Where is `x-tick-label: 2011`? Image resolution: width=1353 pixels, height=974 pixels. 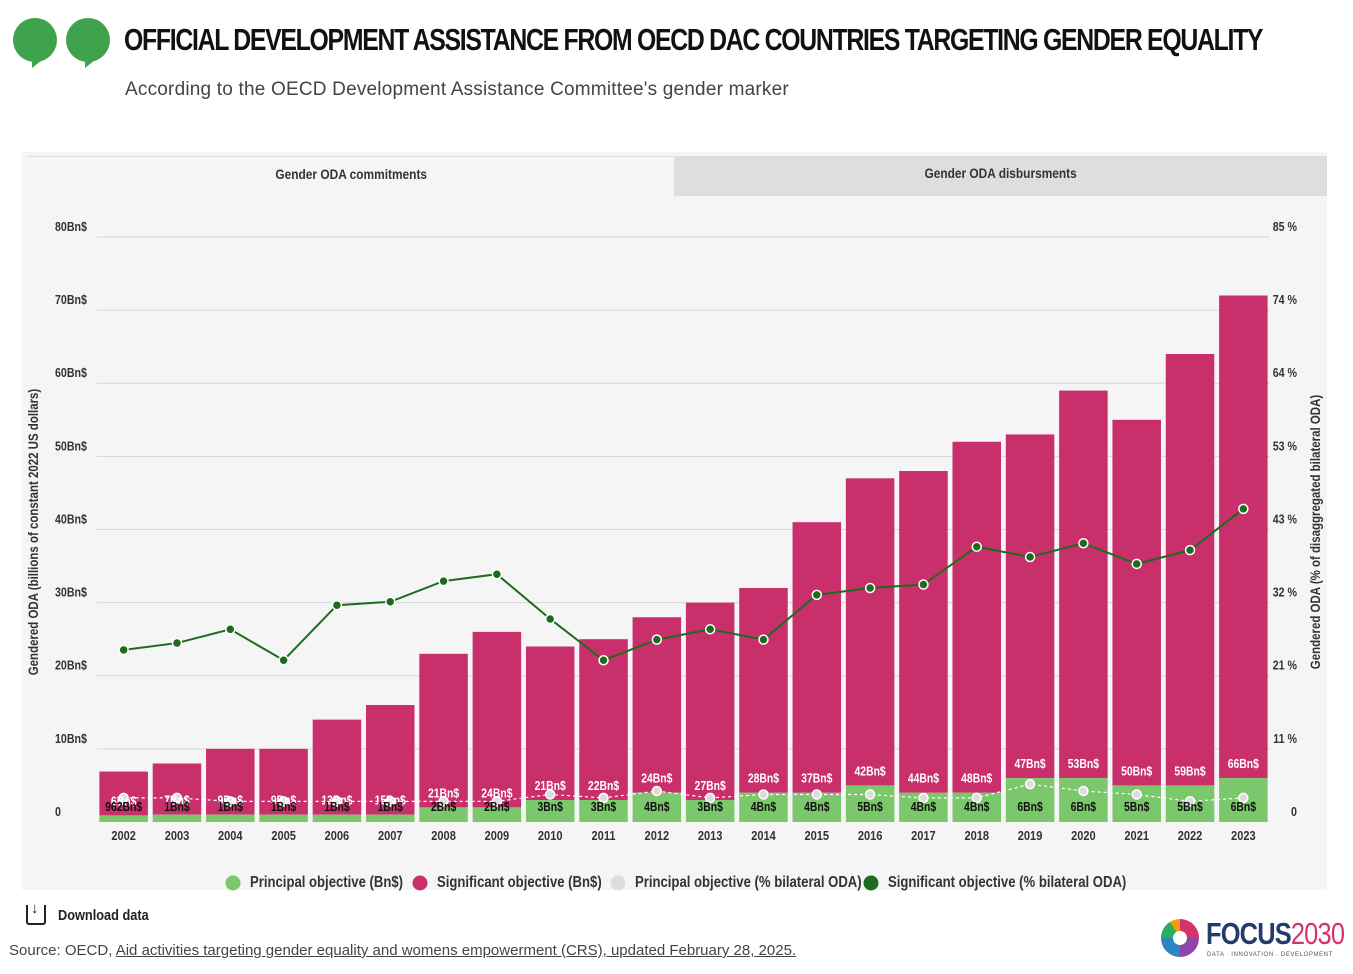
x-tick-label: 2011 is located at coordinates (604, 835).